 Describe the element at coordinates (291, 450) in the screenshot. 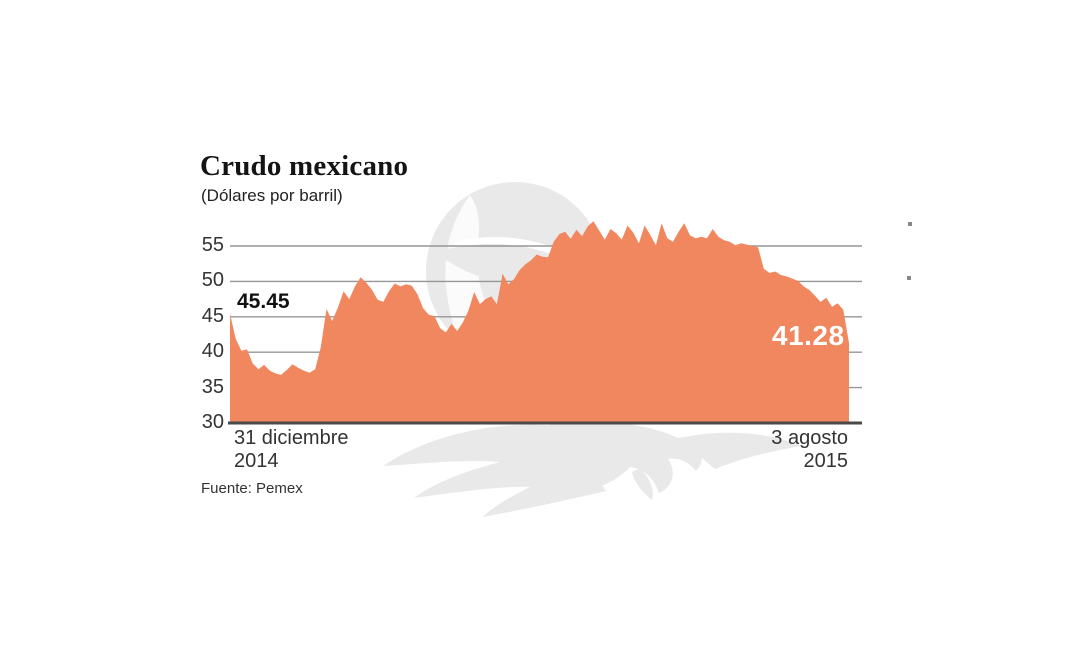

I see `x-axis-start-label: 31 diciembre 2014` at that location.